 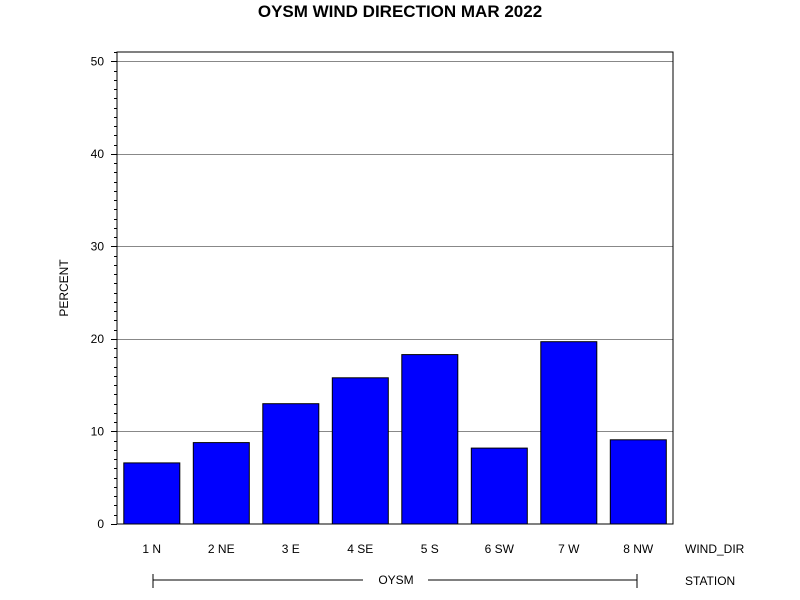 What do you see at coordinates (499, 486) in the screenshot?
I see `bar-6-sw` at bounding box center [499, 486].